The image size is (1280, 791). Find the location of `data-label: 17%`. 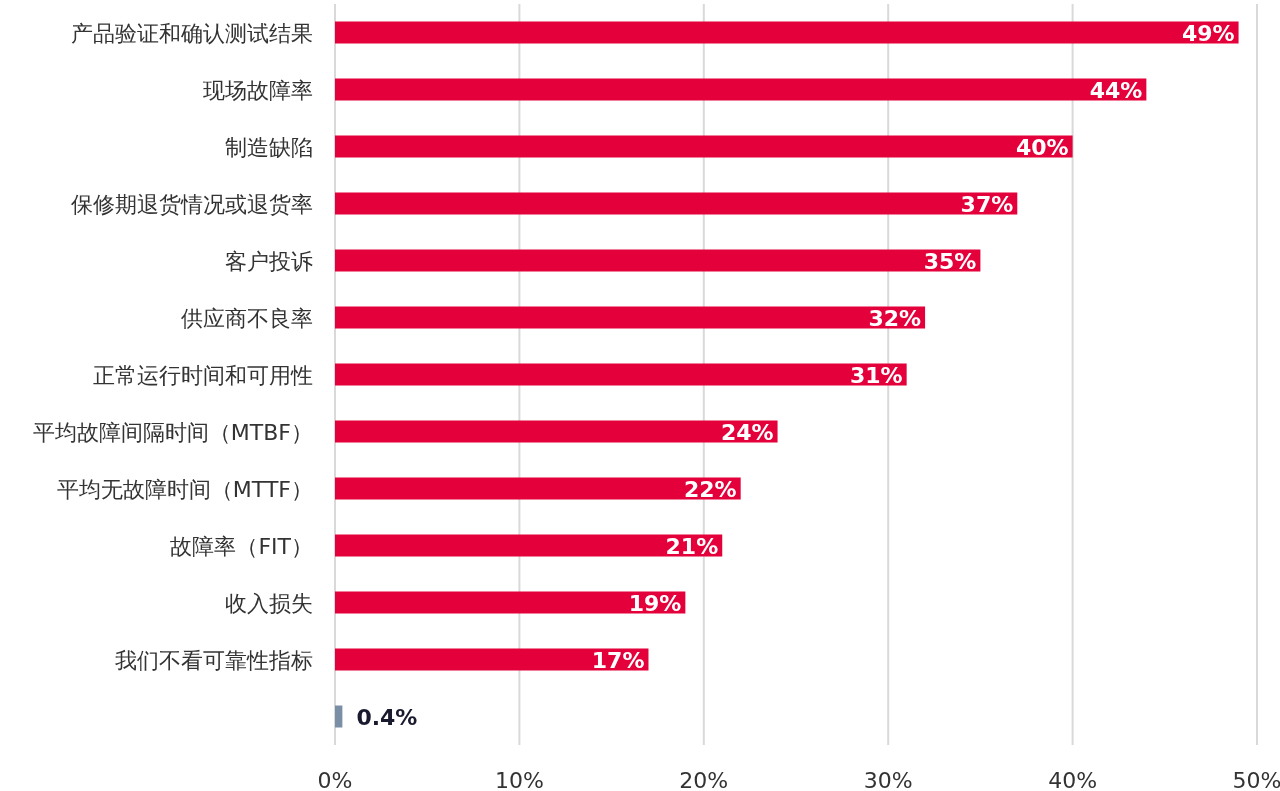

data-label: 17% is located at coordinates (618, 660).